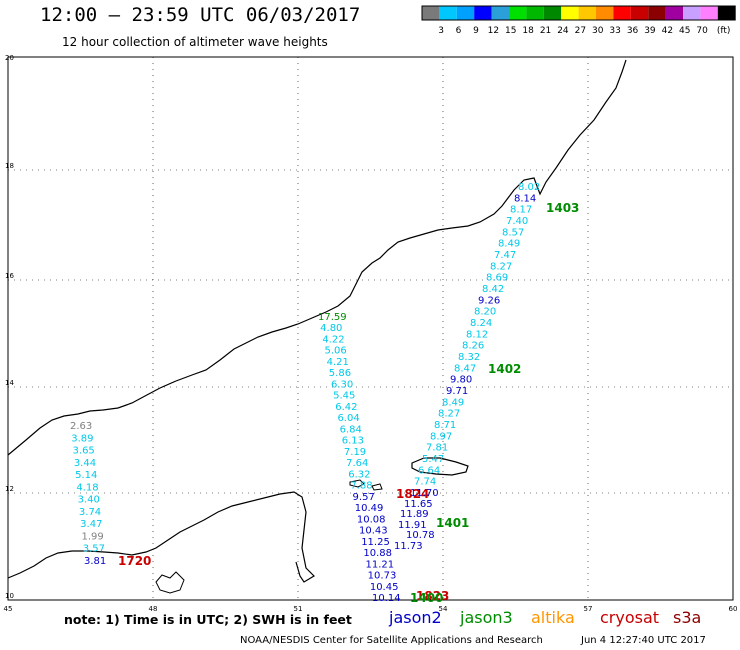 This screenshot has width=740, height=650. What do you see at coordinates (510, 31) in the screenshot?
I see `colorbar-label: 15` at bounding box center [510, 31].